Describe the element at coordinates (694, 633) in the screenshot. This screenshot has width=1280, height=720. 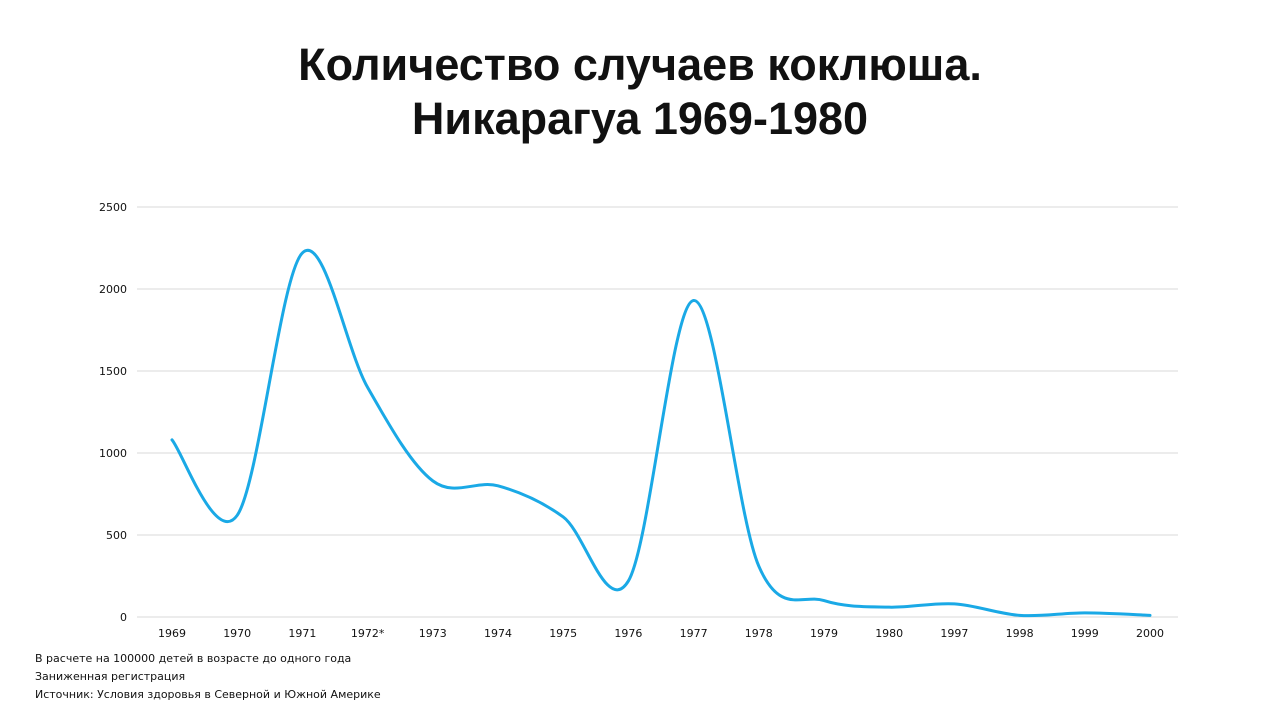
I see `x-tick-label-8: 1977` at that location.